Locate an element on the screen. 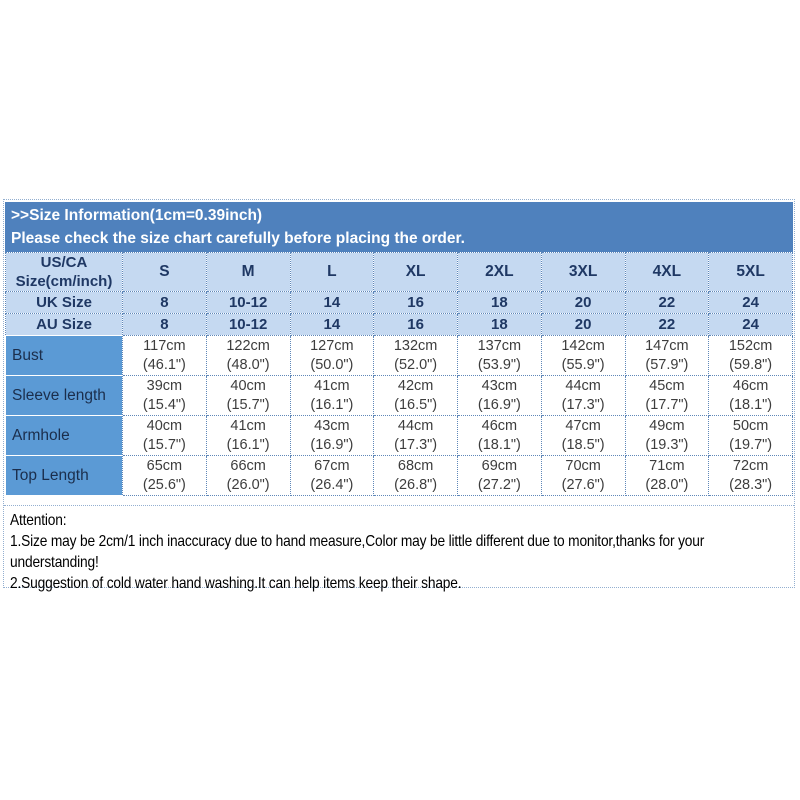 Image resolution: width=800 pixels, height=800 pixels. row-label: Top Length is located at coordinates (64, 475).